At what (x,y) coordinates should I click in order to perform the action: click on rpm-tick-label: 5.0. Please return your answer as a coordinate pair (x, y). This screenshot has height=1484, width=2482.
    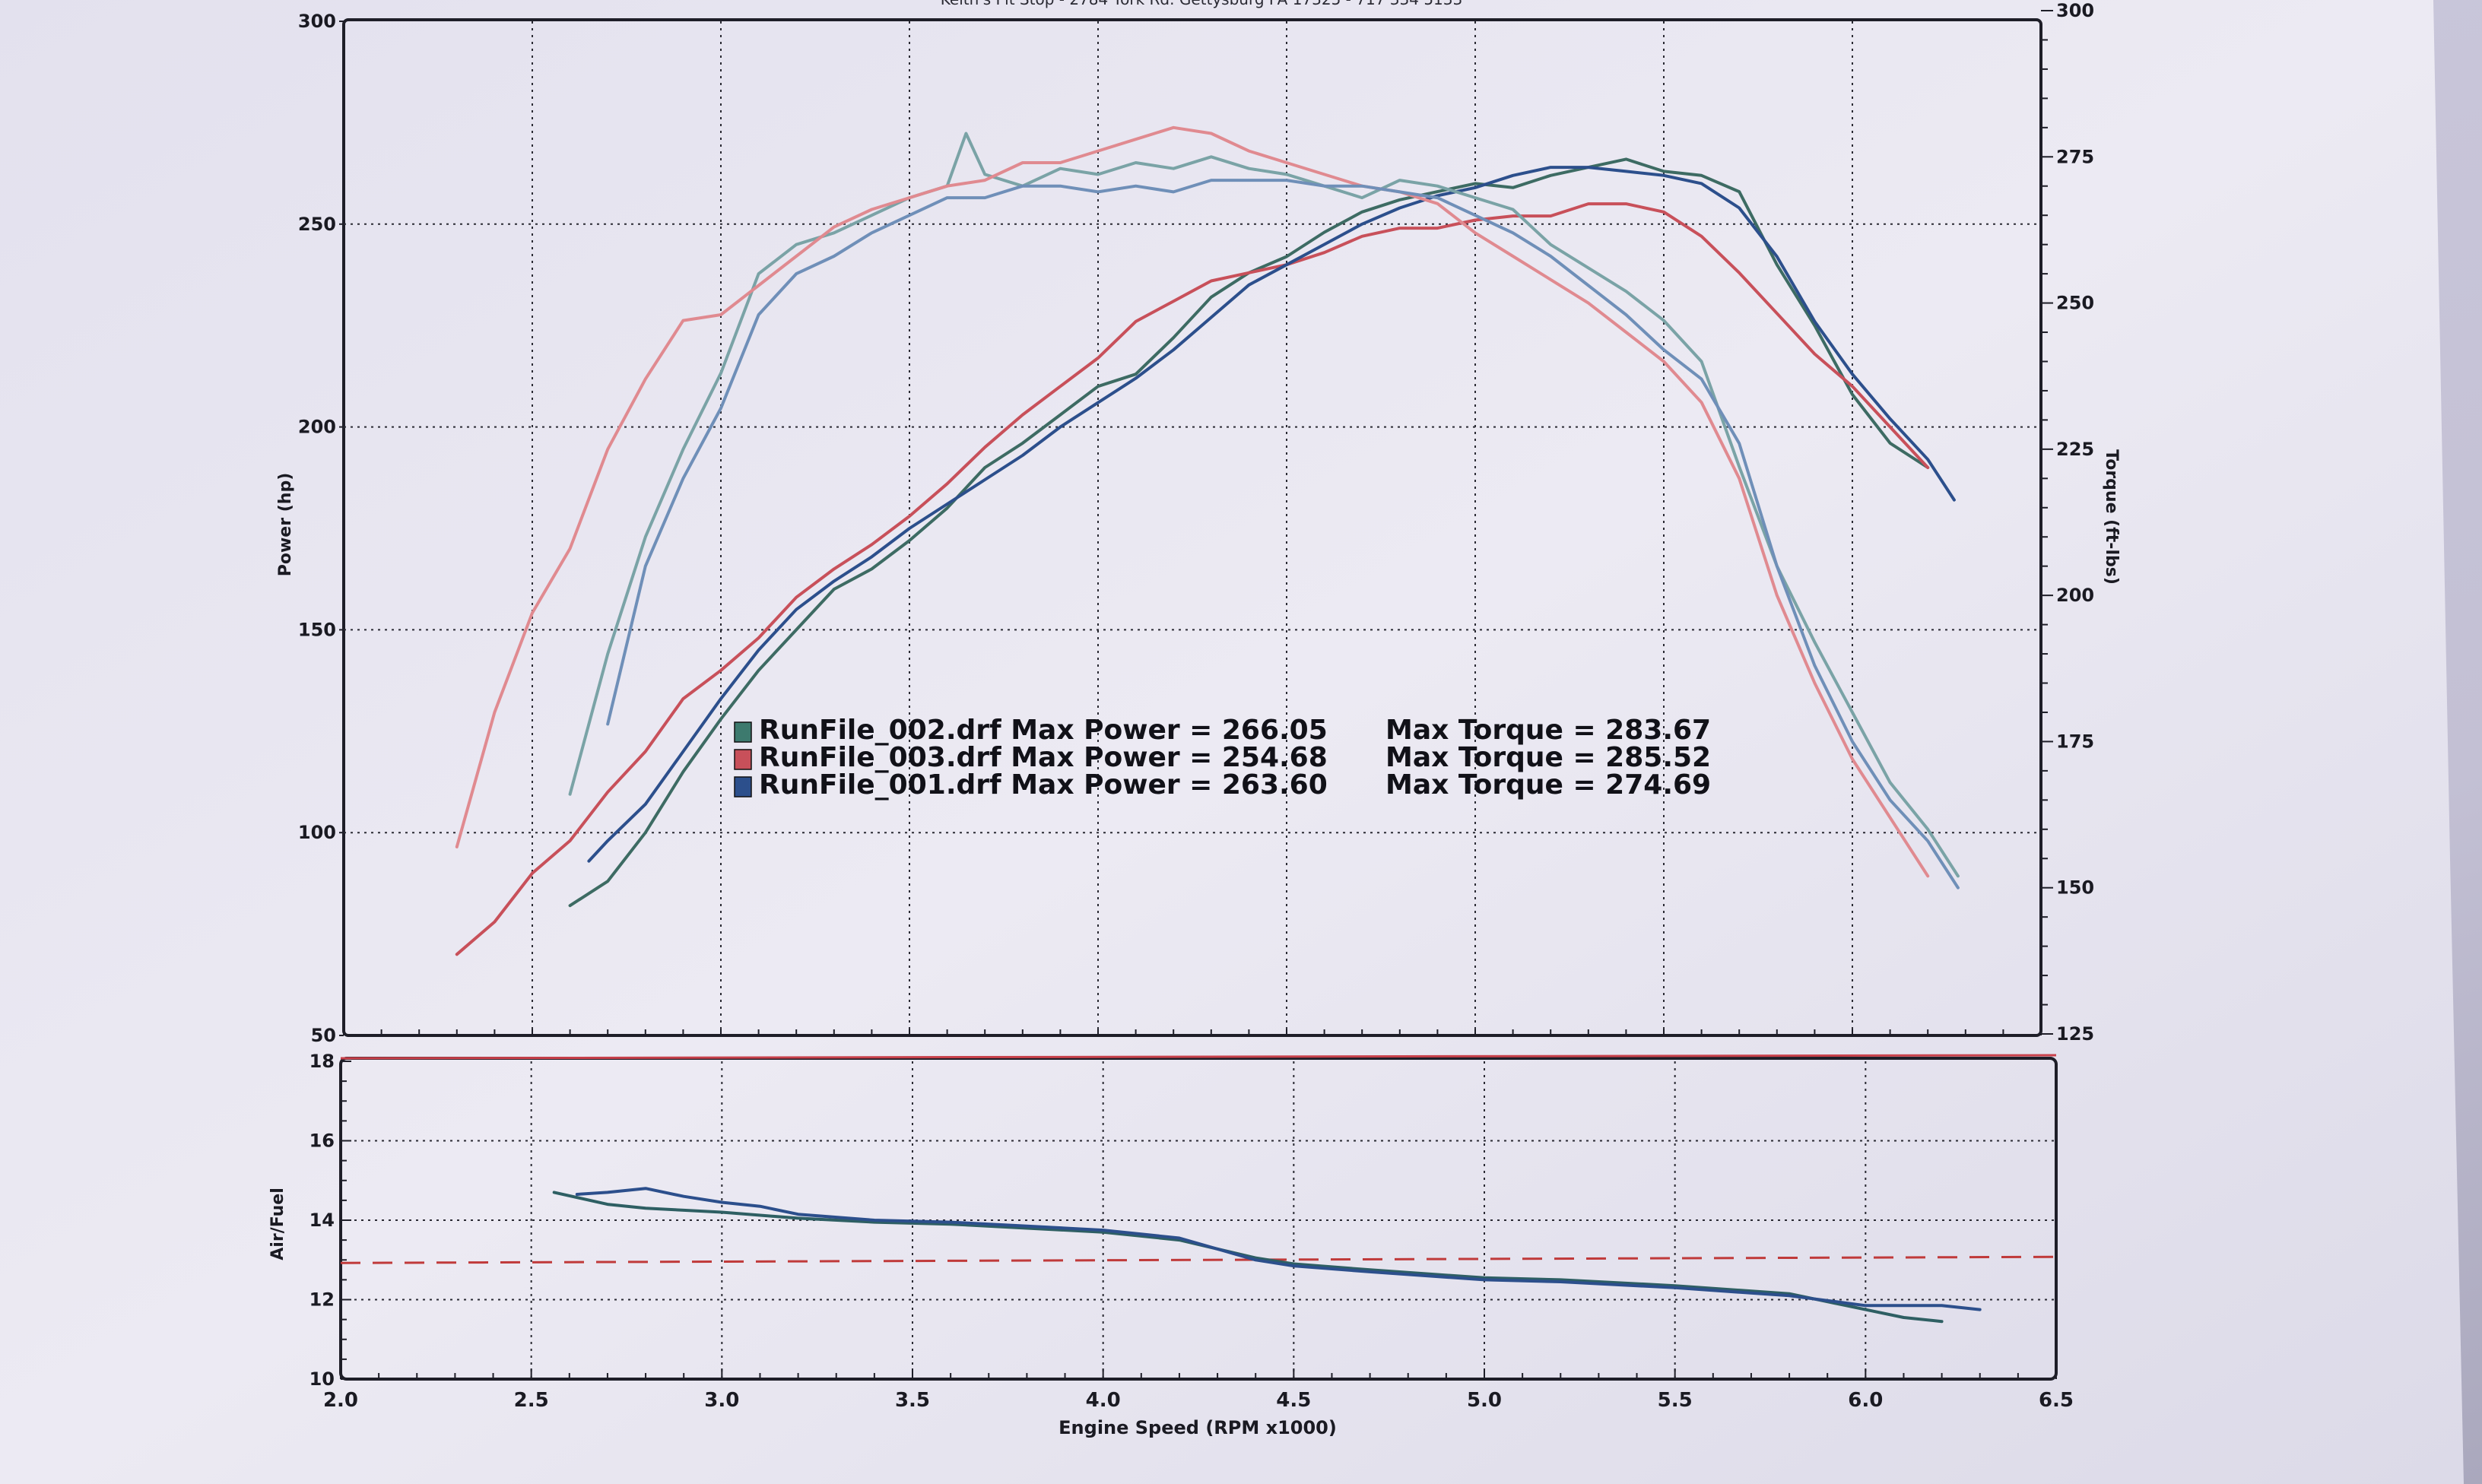
    Looking at the image, I should click on (1484, 1400).